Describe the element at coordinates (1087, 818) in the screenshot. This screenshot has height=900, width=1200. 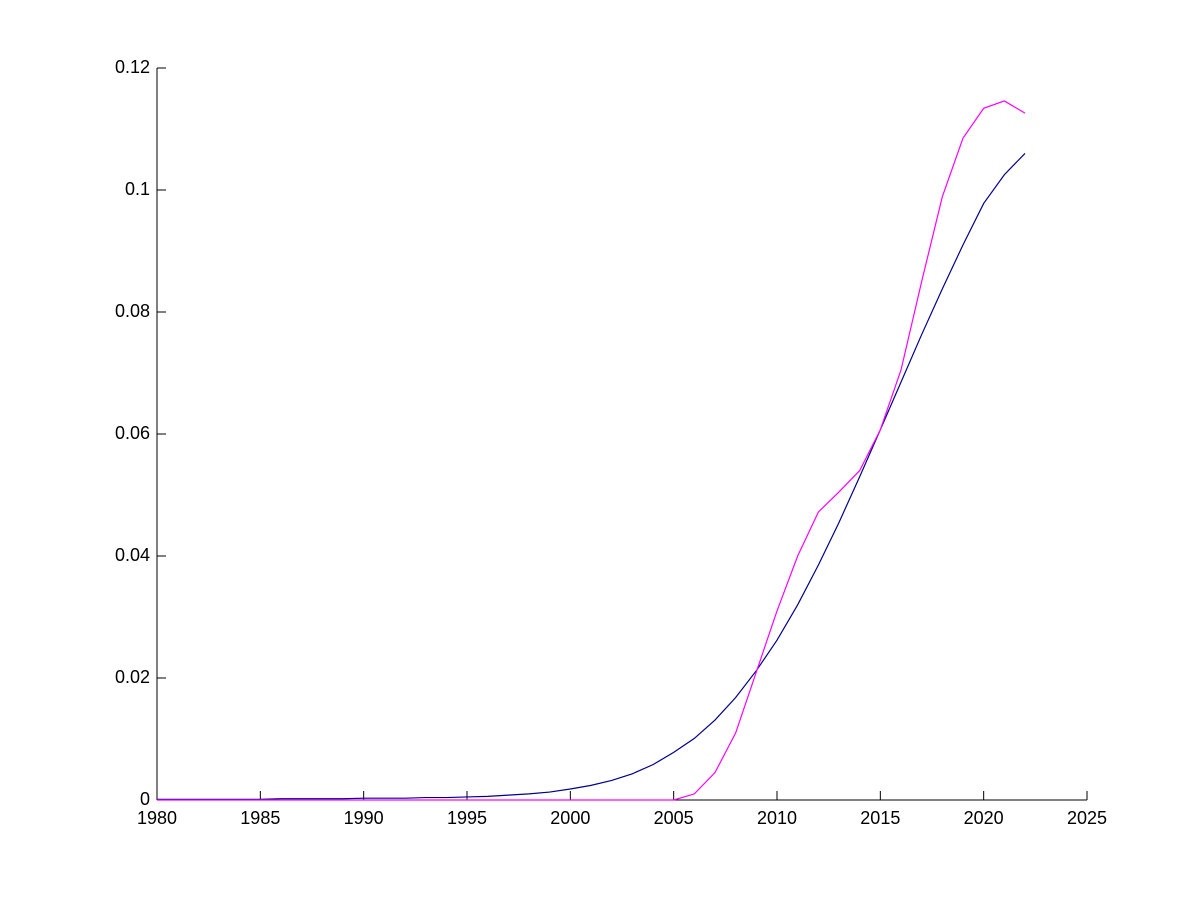
I see `x-tick-label: 2025` at that location.